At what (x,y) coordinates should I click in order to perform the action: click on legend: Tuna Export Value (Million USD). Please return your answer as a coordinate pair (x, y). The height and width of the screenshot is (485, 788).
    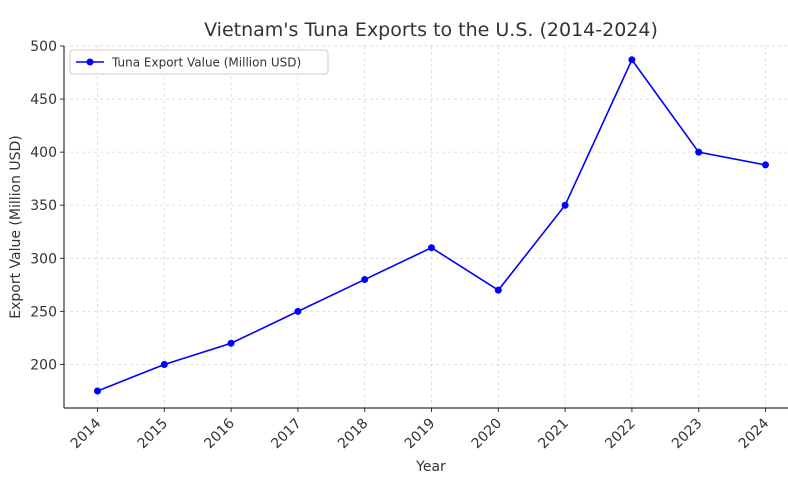
    Looking at the image, I should click on (199, 62).